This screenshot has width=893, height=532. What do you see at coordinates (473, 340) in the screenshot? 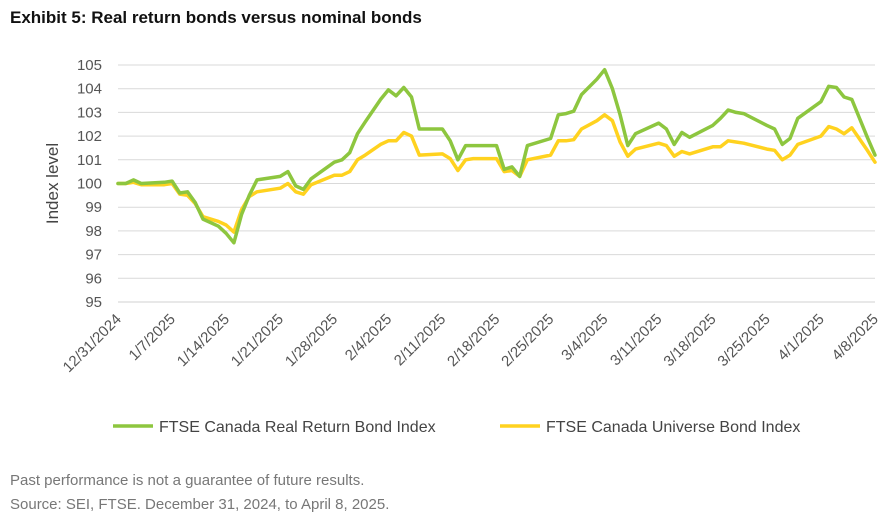
I see `x-tick-label: 2/18/2025` at bounding box center [473, 340].